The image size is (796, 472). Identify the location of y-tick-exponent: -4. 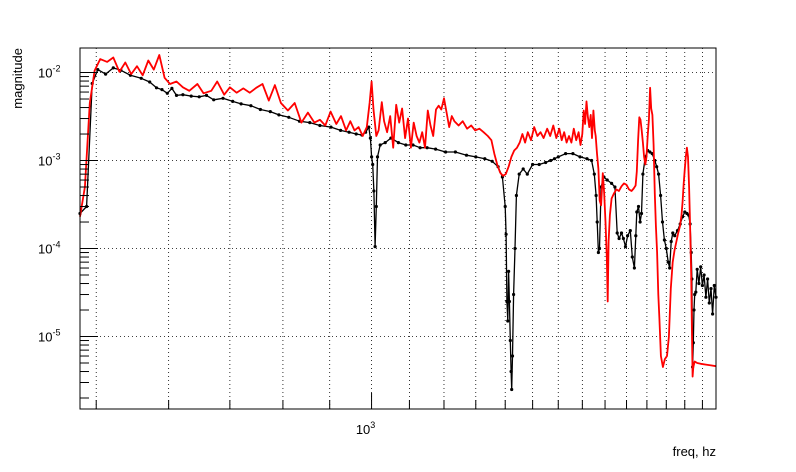
(56, 245).